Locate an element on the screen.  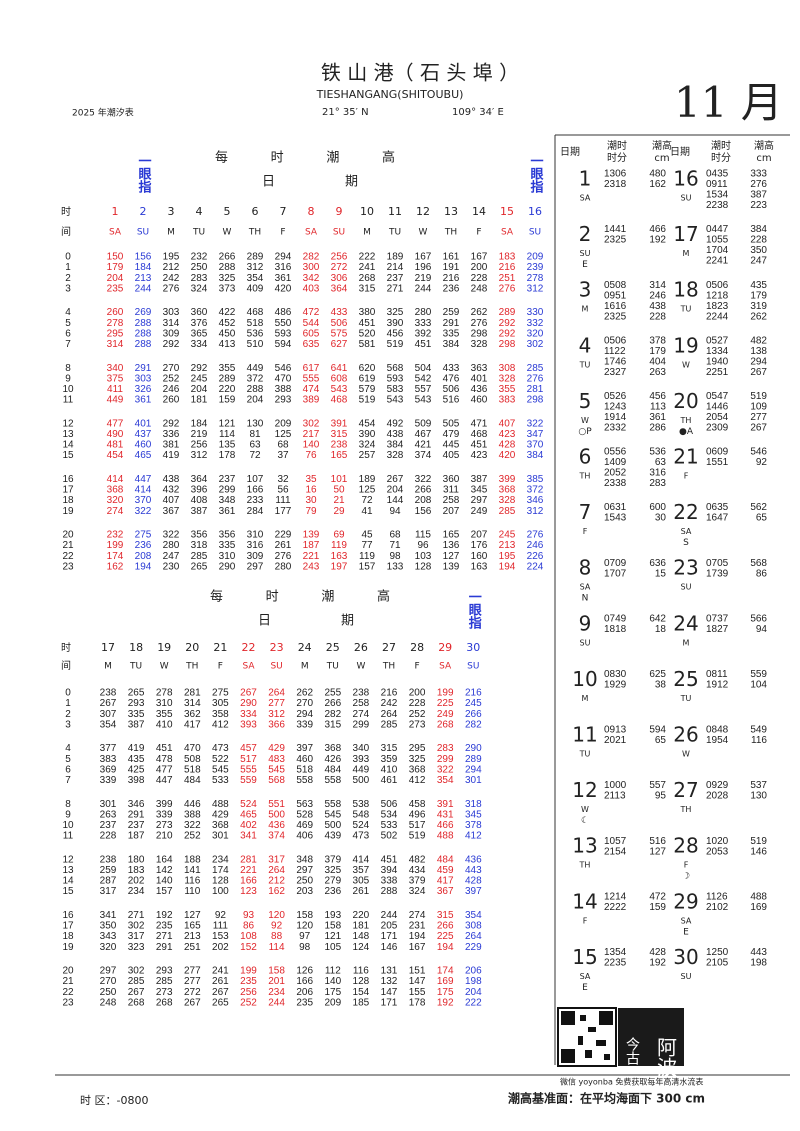
tide-height: 162 is located at coordinates (657, 184).